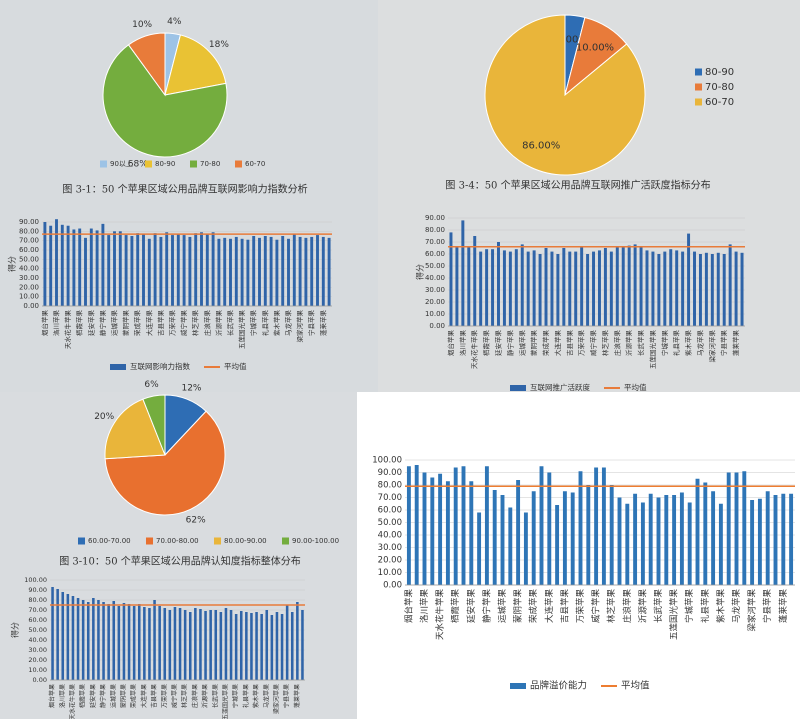 The width and height of the screenshot is (800, 719). I want to click on legend-label: 互联网推广活跃度, so click(560, 387).